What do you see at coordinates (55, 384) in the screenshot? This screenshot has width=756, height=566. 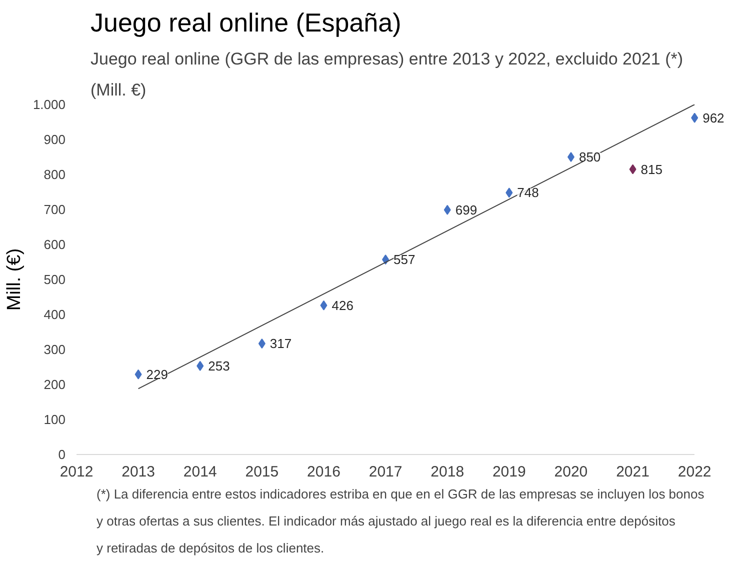 I see `y-tick-label: 200` at bounding box center [55, 384].